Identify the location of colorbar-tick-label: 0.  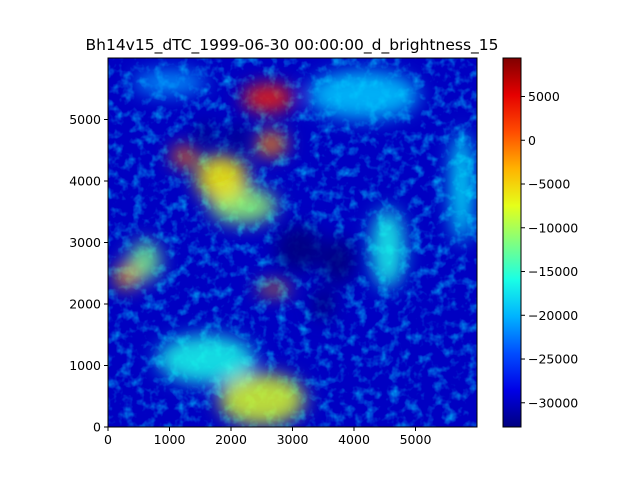
(532, 140).